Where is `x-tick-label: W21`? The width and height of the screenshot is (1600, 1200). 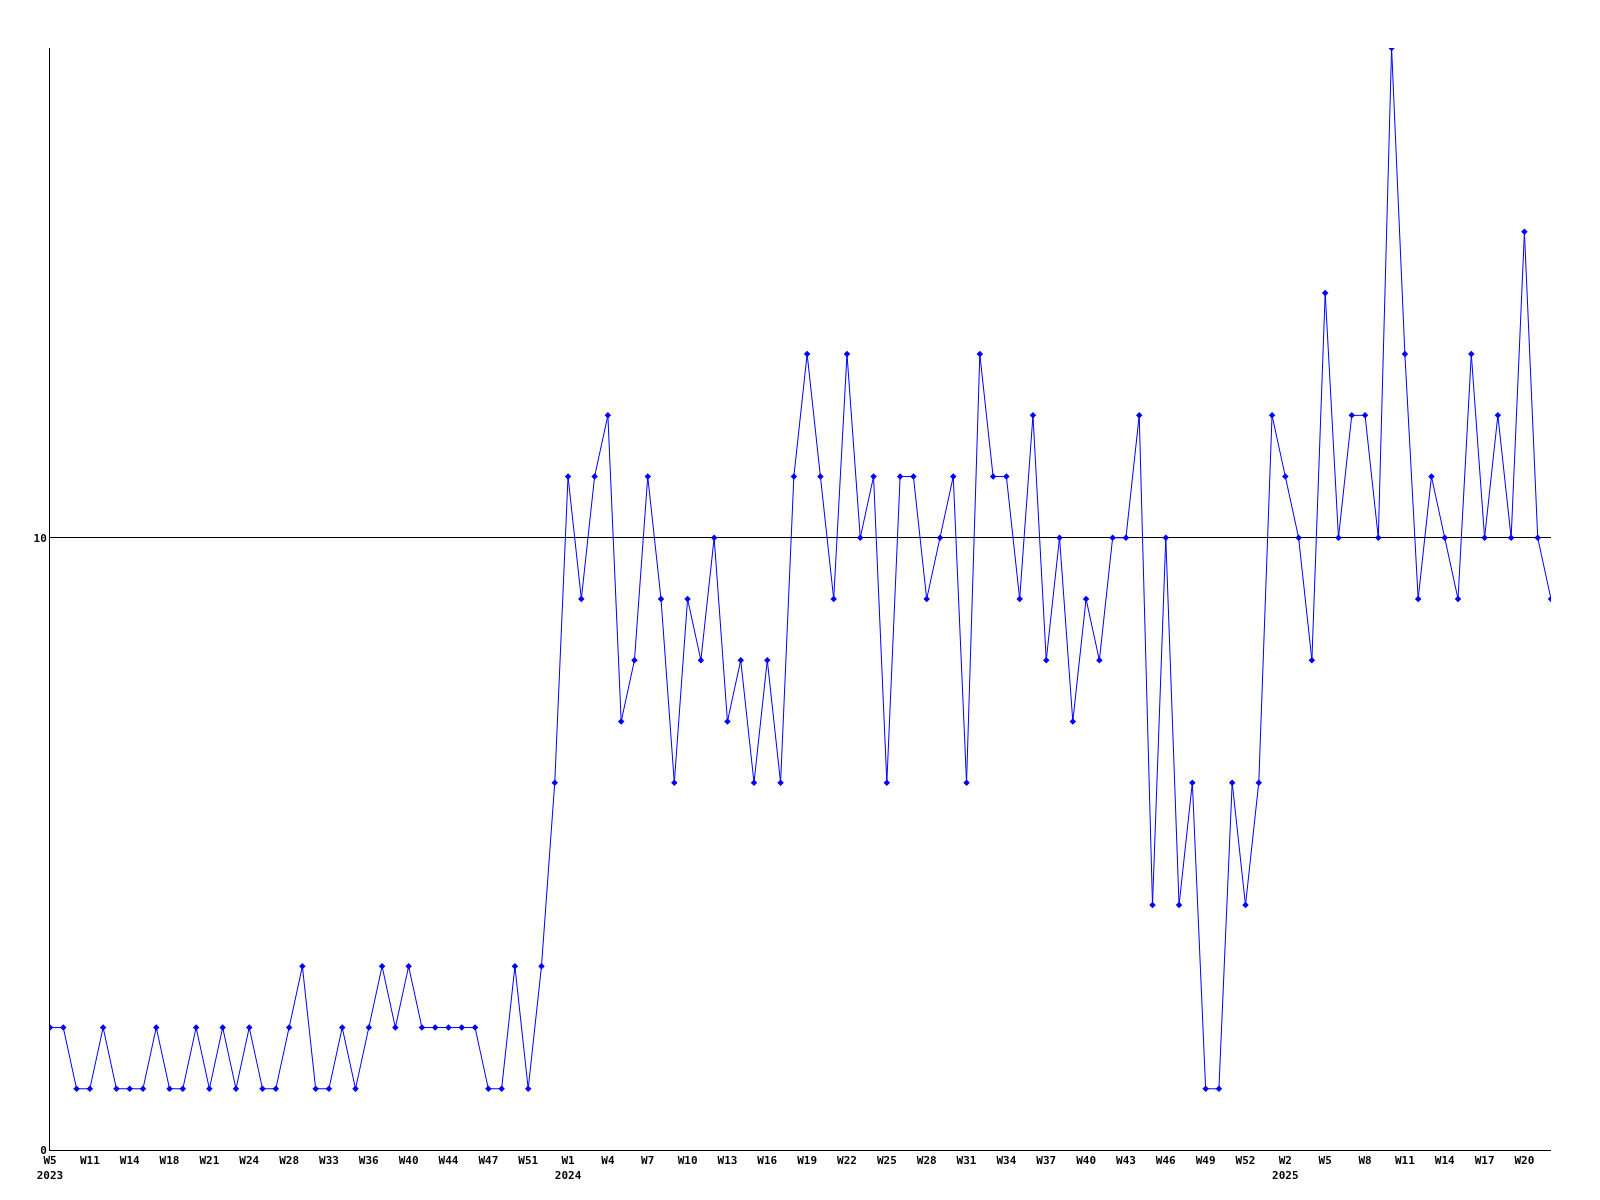 x-tick-label: W21 is located at coordinates (209, 1161).